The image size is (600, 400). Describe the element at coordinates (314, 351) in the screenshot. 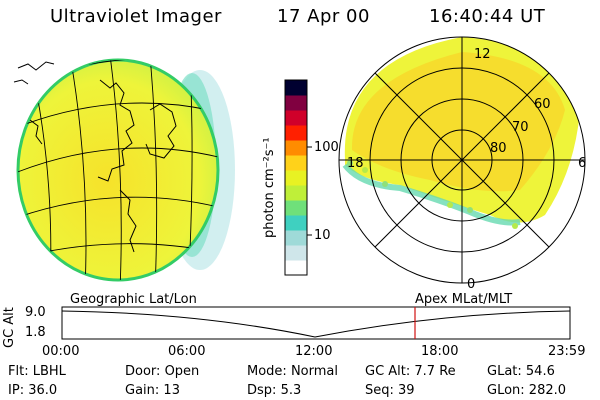

I see `timeline-x-tick-2: 12:00` at that location.